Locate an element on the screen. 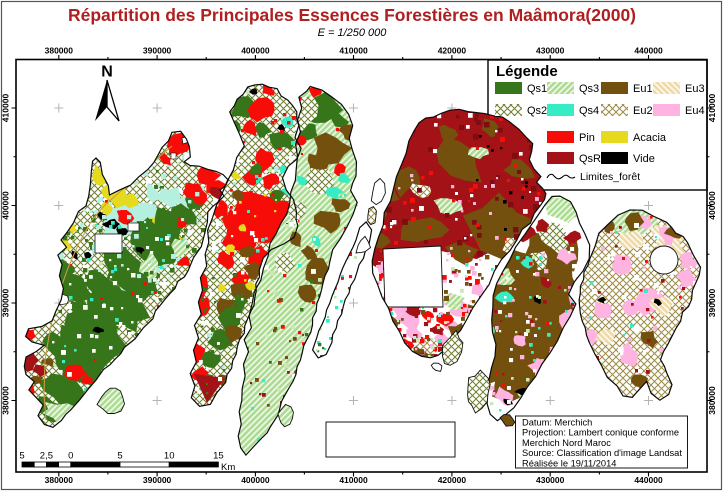  svg-text:Projection: Lambert conique co: Projection: Lambert conique conforme is located at coordinates (600, 433).